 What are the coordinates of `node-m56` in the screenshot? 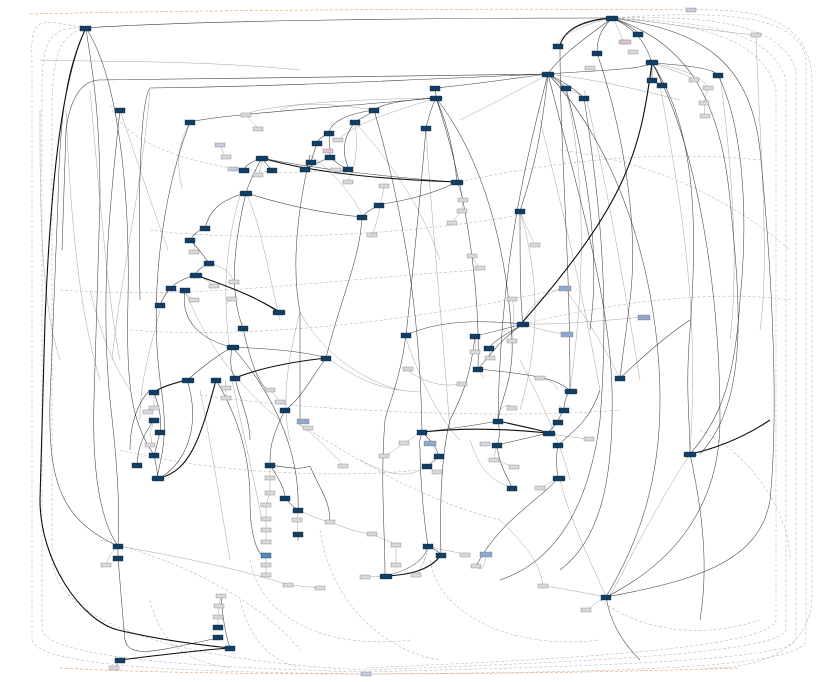 It's located at (343, 466).